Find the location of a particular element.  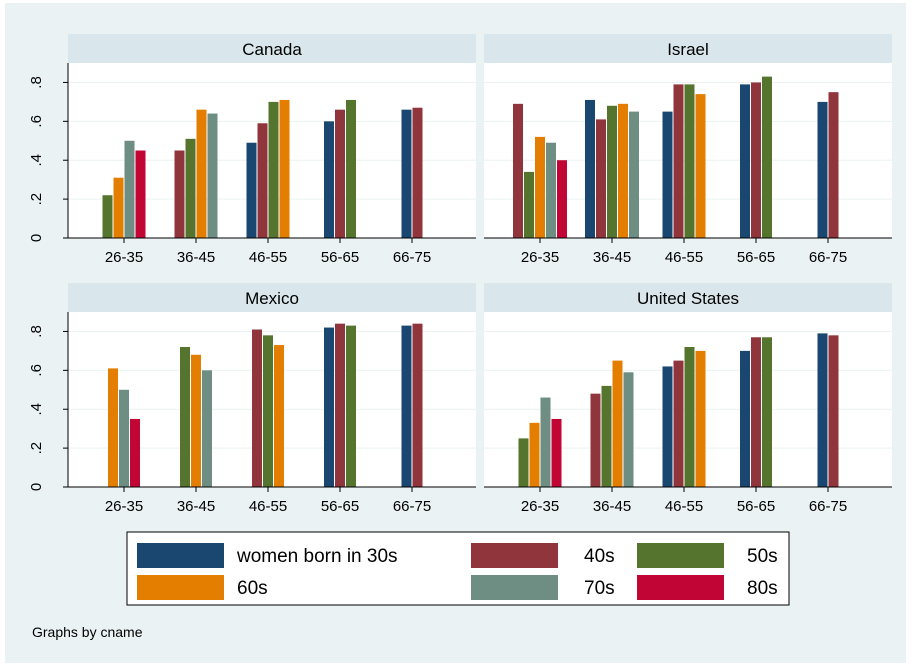

bar-united-states-26-35-50s is located at coordinates (523, 462).